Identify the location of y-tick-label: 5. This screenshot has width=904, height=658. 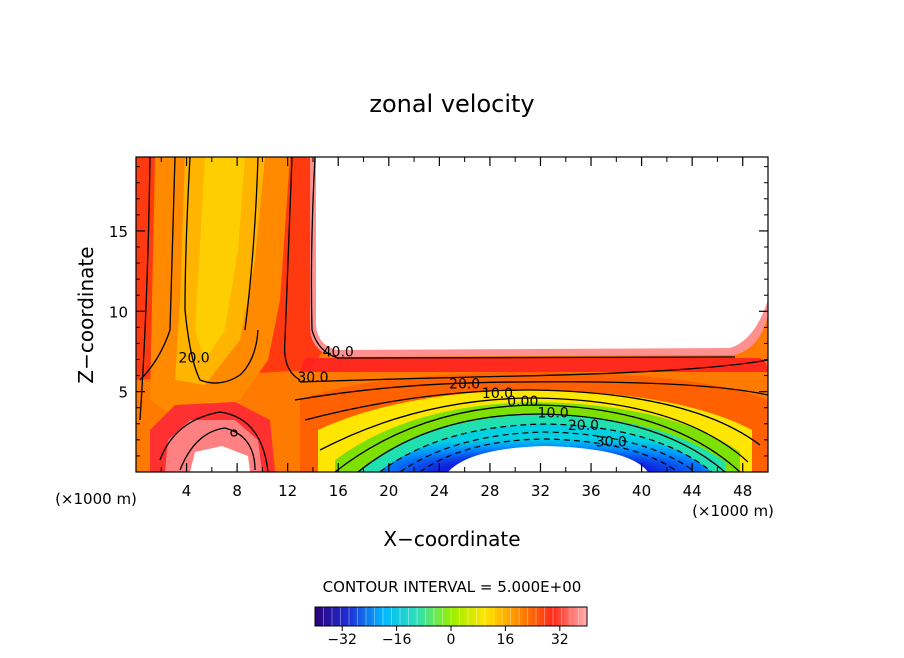
(123, 393).